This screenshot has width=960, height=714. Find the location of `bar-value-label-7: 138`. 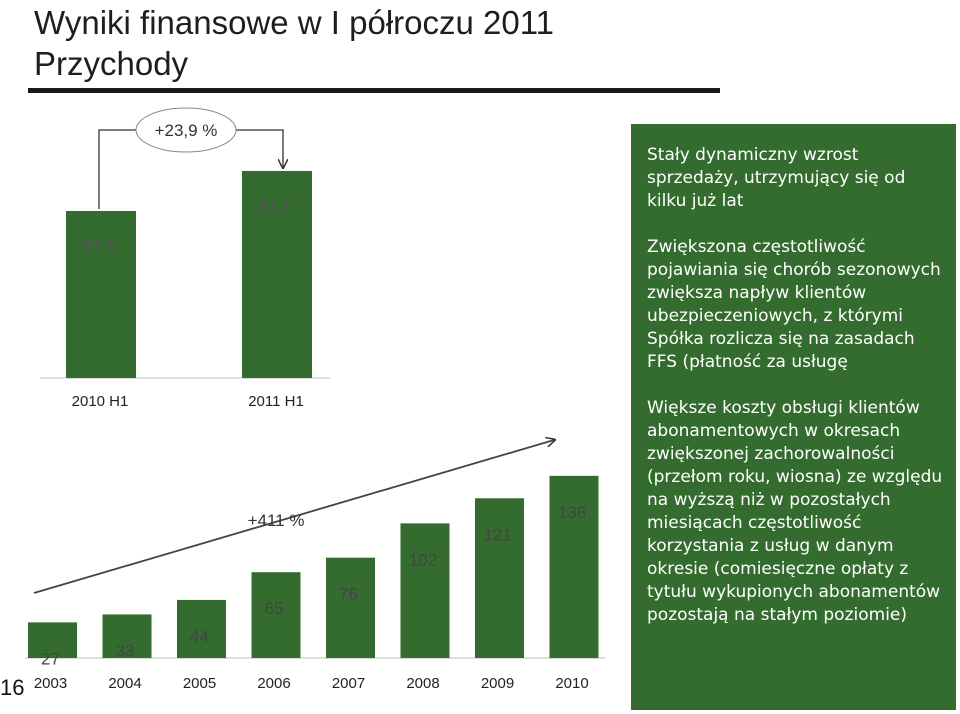

bar-value-label-7: 138 is located at coordinates (572, 512).